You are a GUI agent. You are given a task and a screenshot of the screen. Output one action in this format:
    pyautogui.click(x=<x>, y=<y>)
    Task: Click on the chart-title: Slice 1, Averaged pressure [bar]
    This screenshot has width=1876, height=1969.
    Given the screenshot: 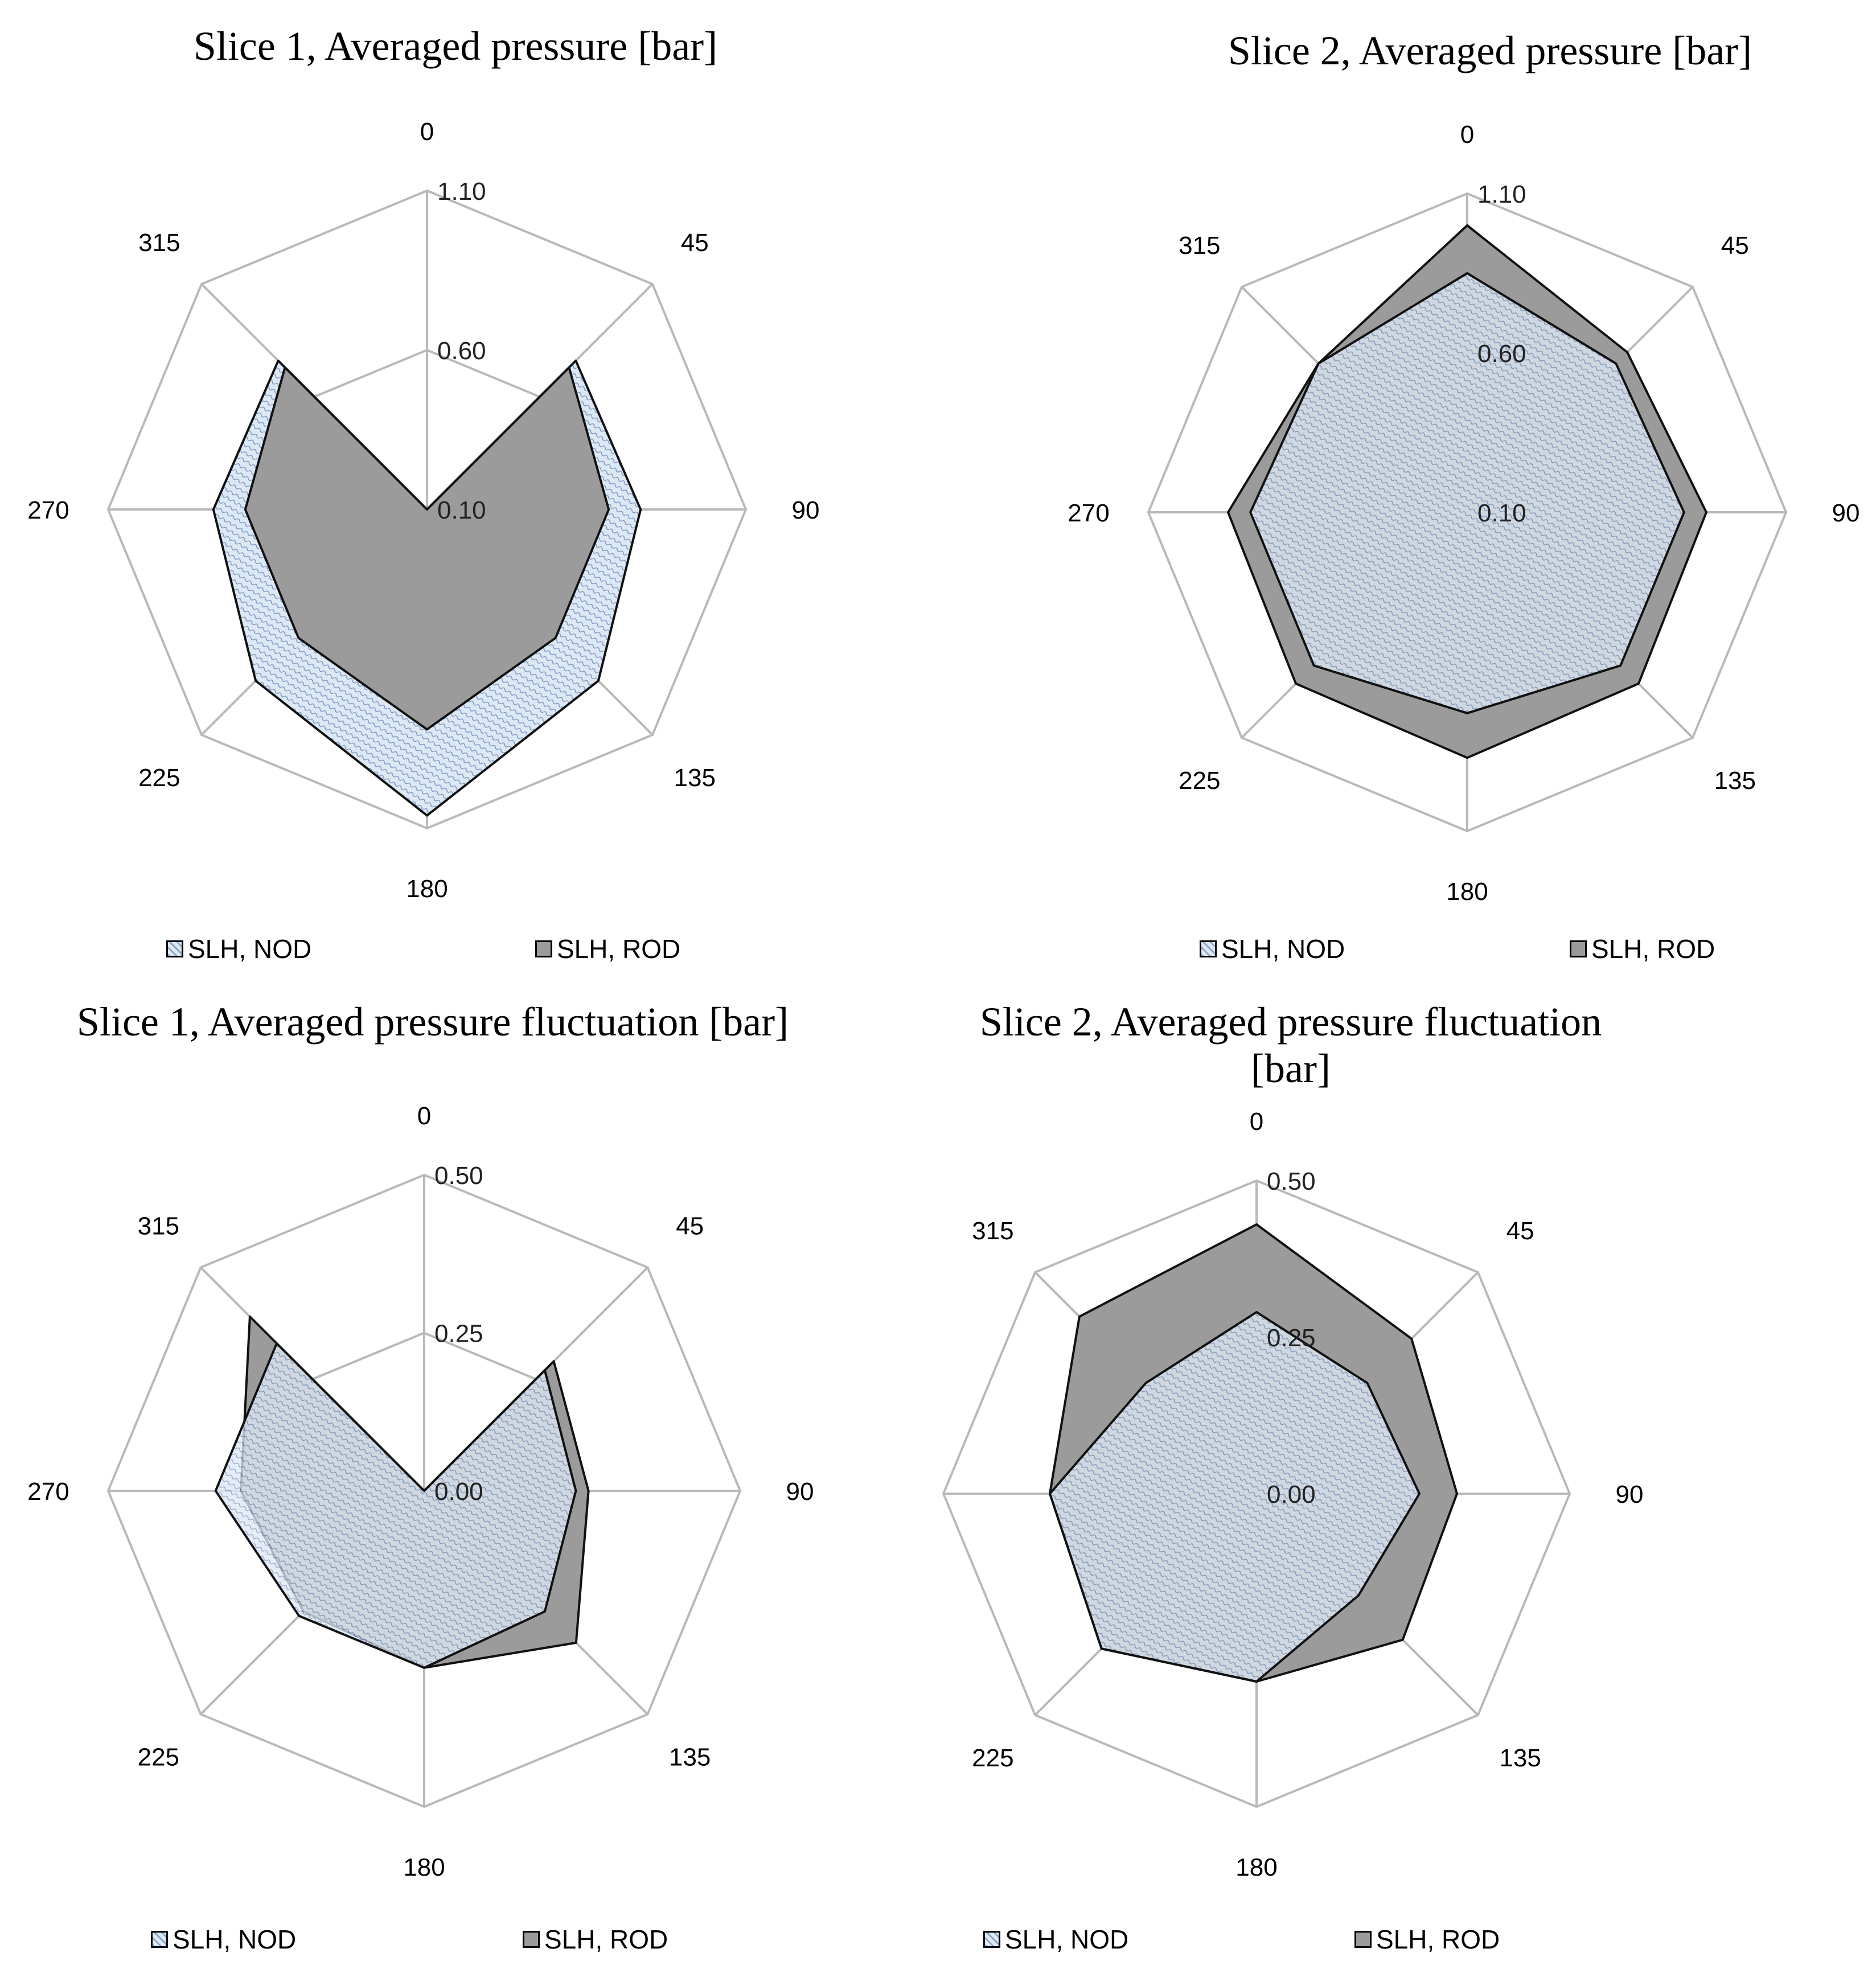 What is the action you would take?
    pyautogui.click(x=455, y=46)
    